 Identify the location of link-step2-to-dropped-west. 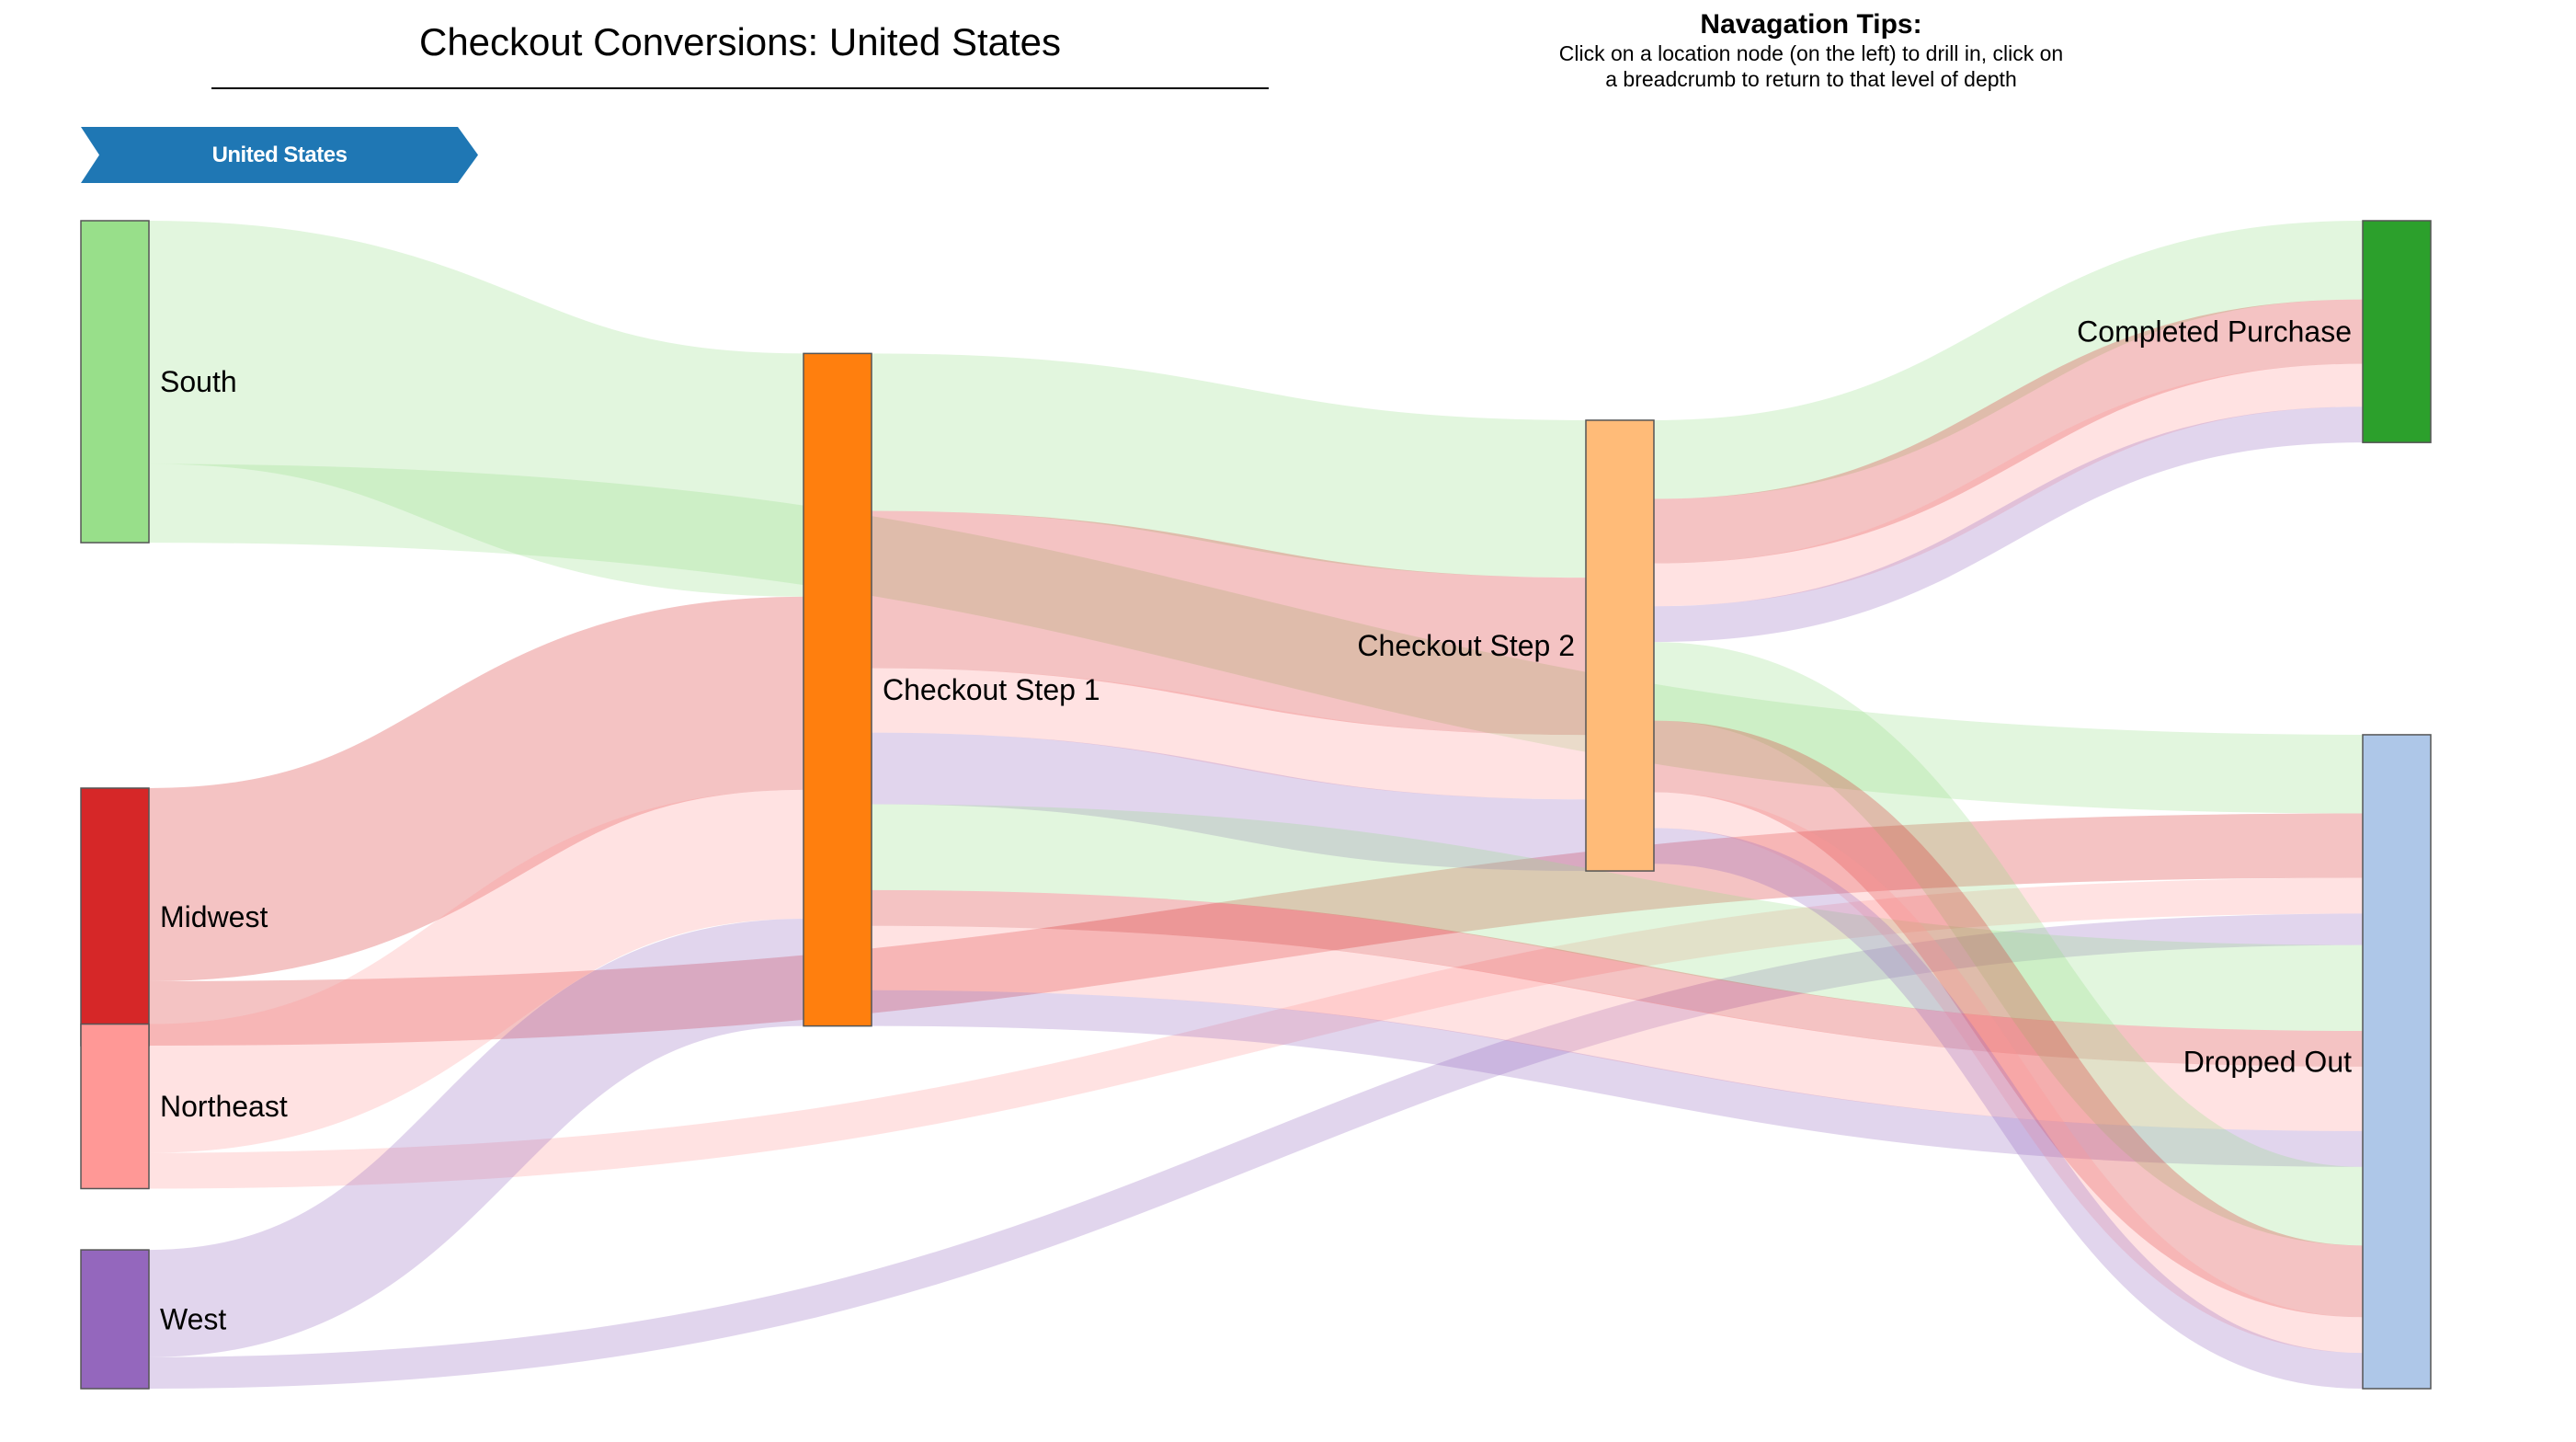
(2008, 1108).